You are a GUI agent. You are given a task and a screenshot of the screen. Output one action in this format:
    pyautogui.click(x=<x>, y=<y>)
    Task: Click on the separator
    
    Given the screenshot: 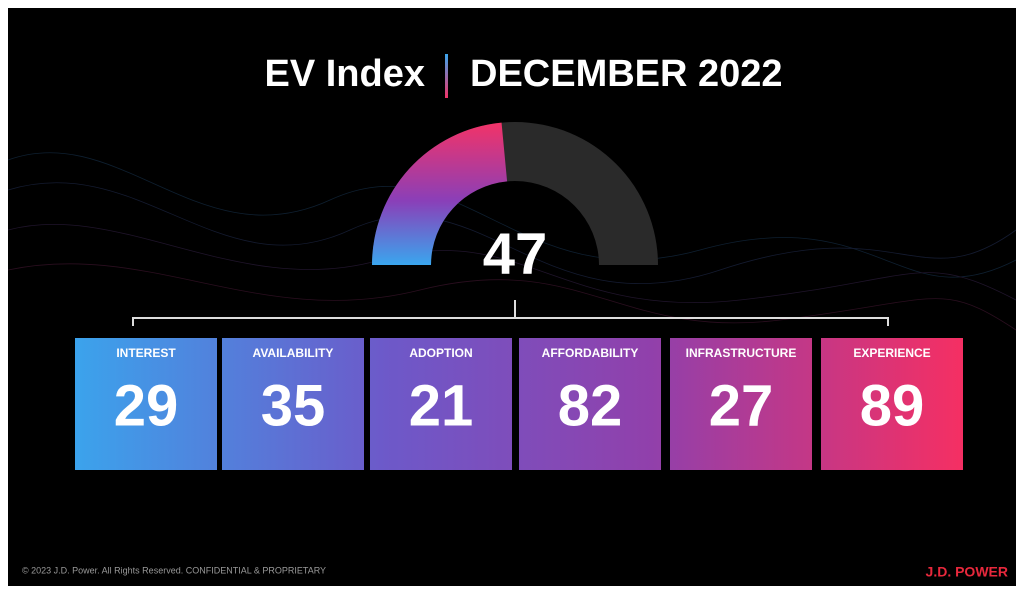 What is the action you would take?
    pyautogui.click(x=446, y=76)
    